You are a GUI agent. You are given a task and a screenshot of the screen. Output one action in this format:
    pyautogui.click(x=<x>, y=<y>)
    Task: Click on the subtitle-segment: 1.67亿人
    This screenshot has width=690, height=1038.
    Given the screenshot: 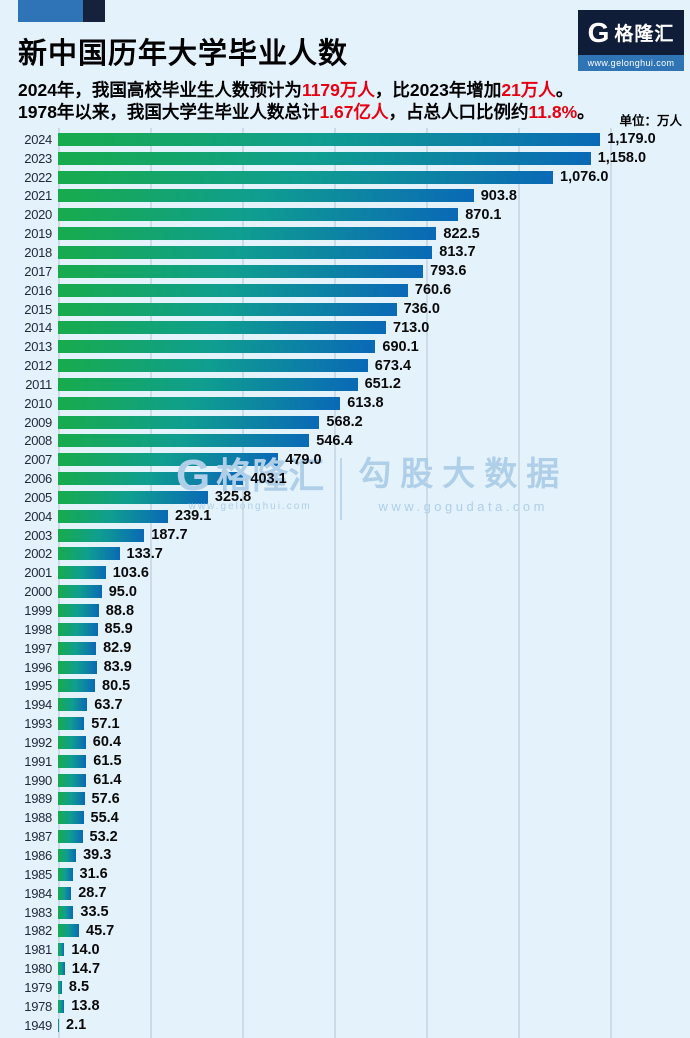 What is the action you would take?
    pyautogui.click(x=354, y=112)
    